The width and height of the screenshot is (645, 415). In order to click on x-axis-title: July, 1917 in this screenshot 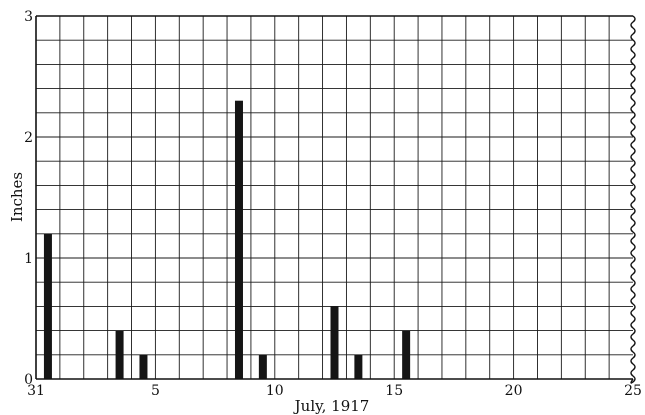, I will do `click(331, 406)`.